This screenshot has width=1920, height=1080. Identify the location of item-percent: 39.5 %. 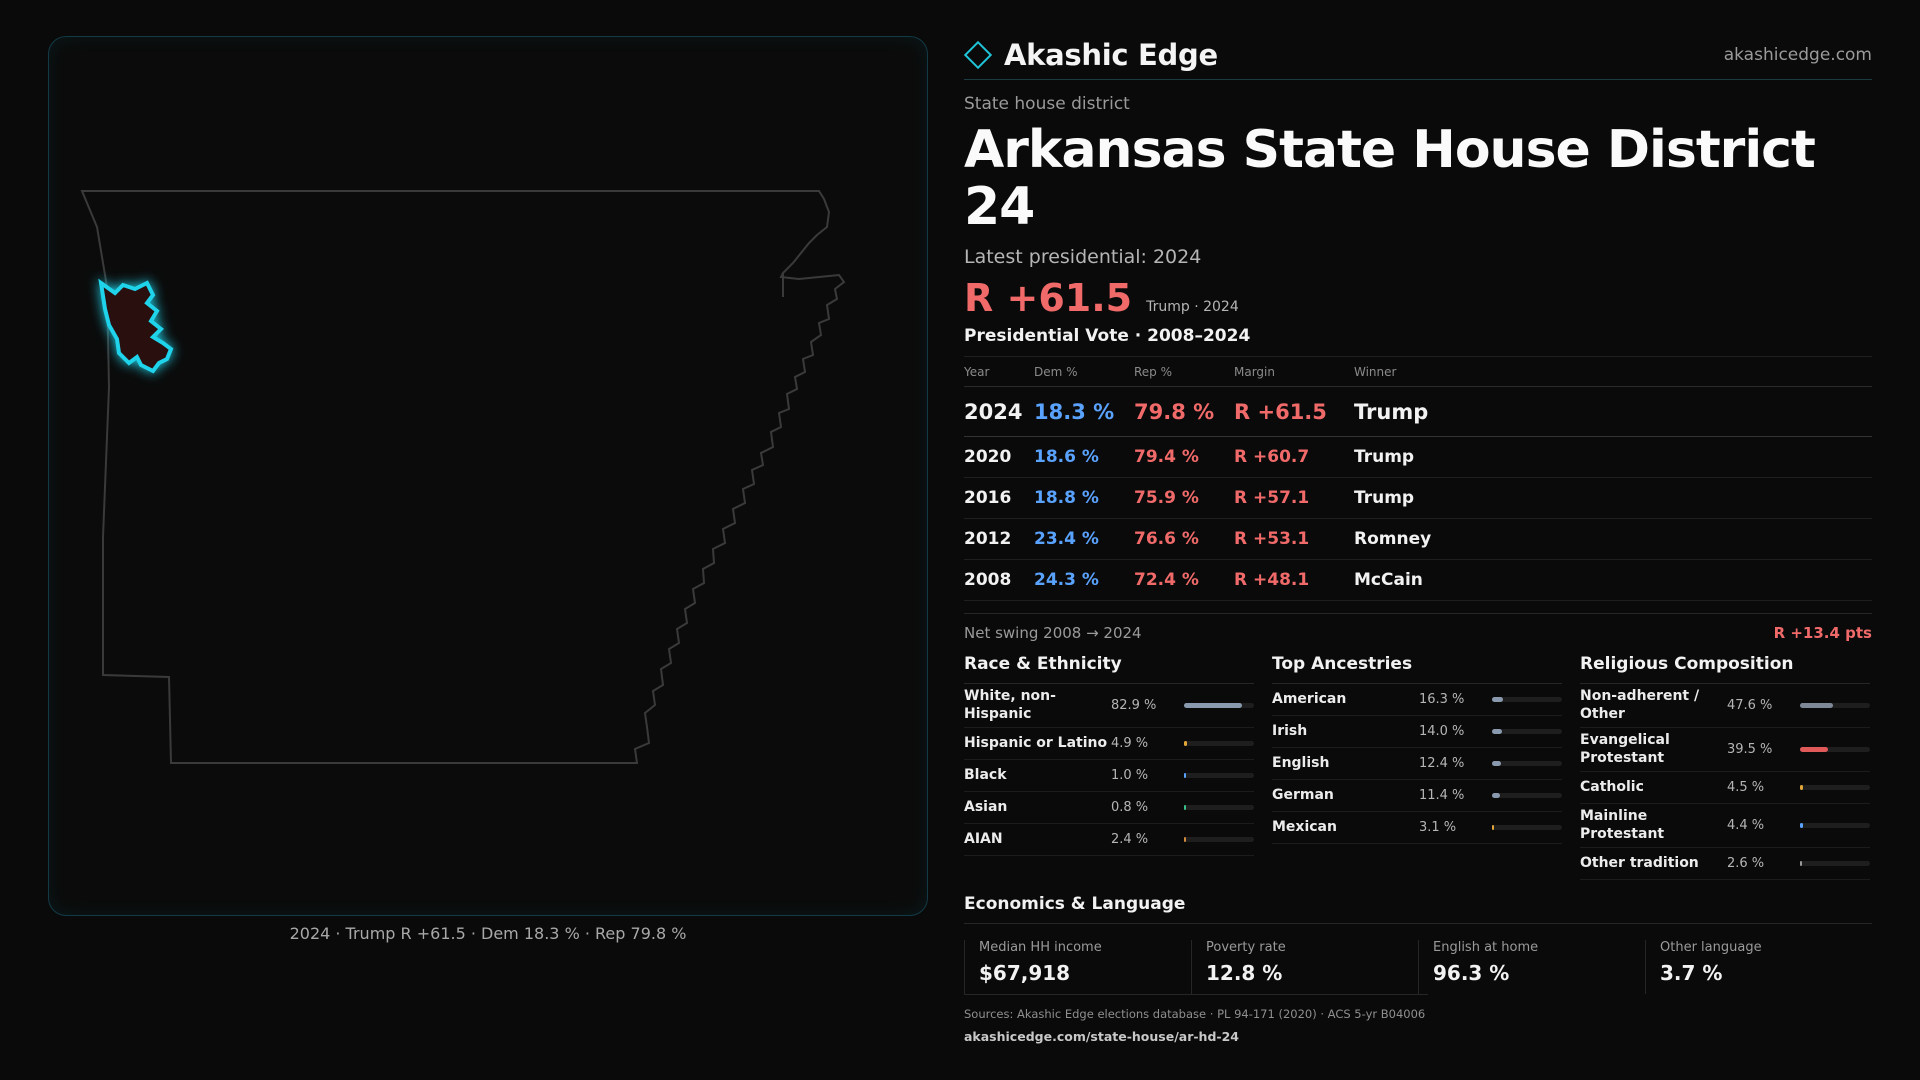
(1749, 750).